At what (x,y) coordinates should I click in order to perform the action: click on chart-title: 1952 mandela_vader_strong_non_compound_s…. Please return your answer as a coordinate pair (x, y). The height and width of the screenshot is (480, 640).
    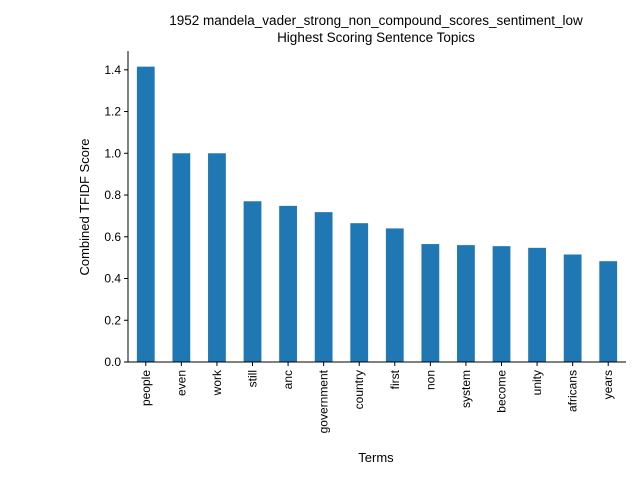
    Looking at the image, I should click on (376, 20).